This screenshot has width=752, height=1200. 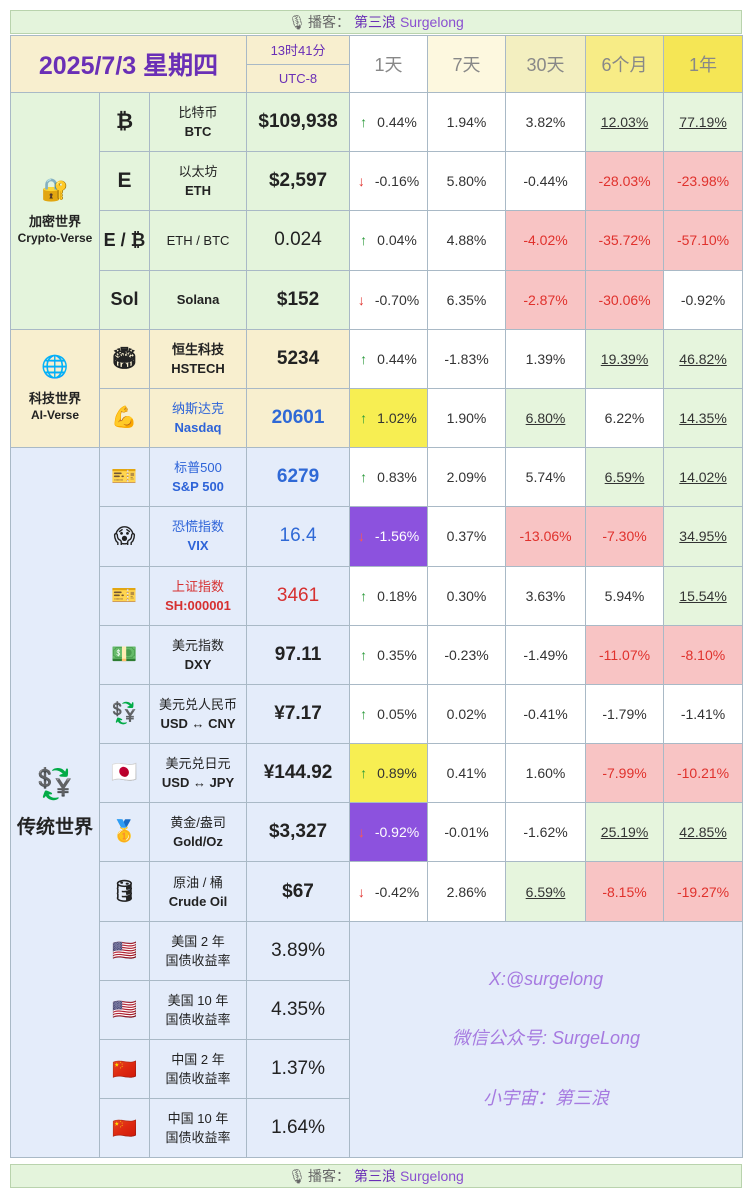 What do you see at coordinates (546, 122) in the screenshot?
I see `change-30d: 3.82%` at bounding box center [546, 122].